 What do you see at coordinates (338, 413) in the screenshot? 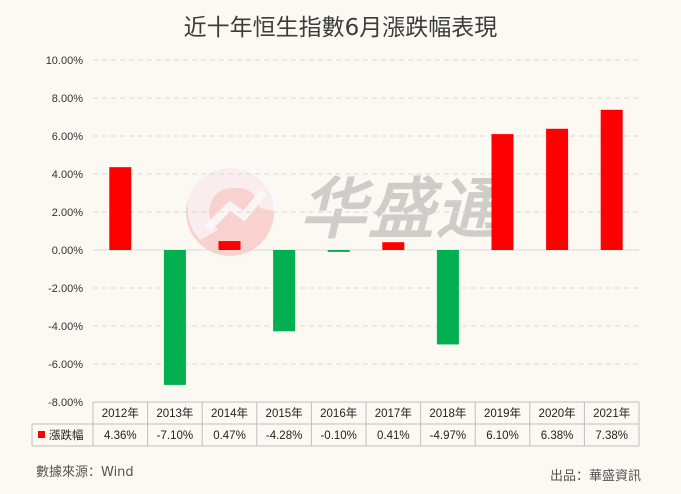
I see `category-label: 2016年` at bounding box center [338, 413].